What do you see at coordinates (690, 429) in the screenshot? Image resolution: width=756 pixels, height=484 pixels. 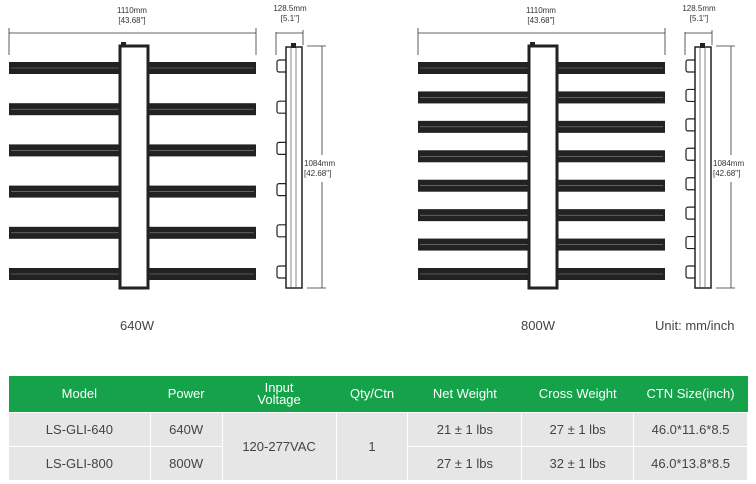 I see `cell-ctn-size: 46.0*11.6*8.5` at bounding box center [690, 429].